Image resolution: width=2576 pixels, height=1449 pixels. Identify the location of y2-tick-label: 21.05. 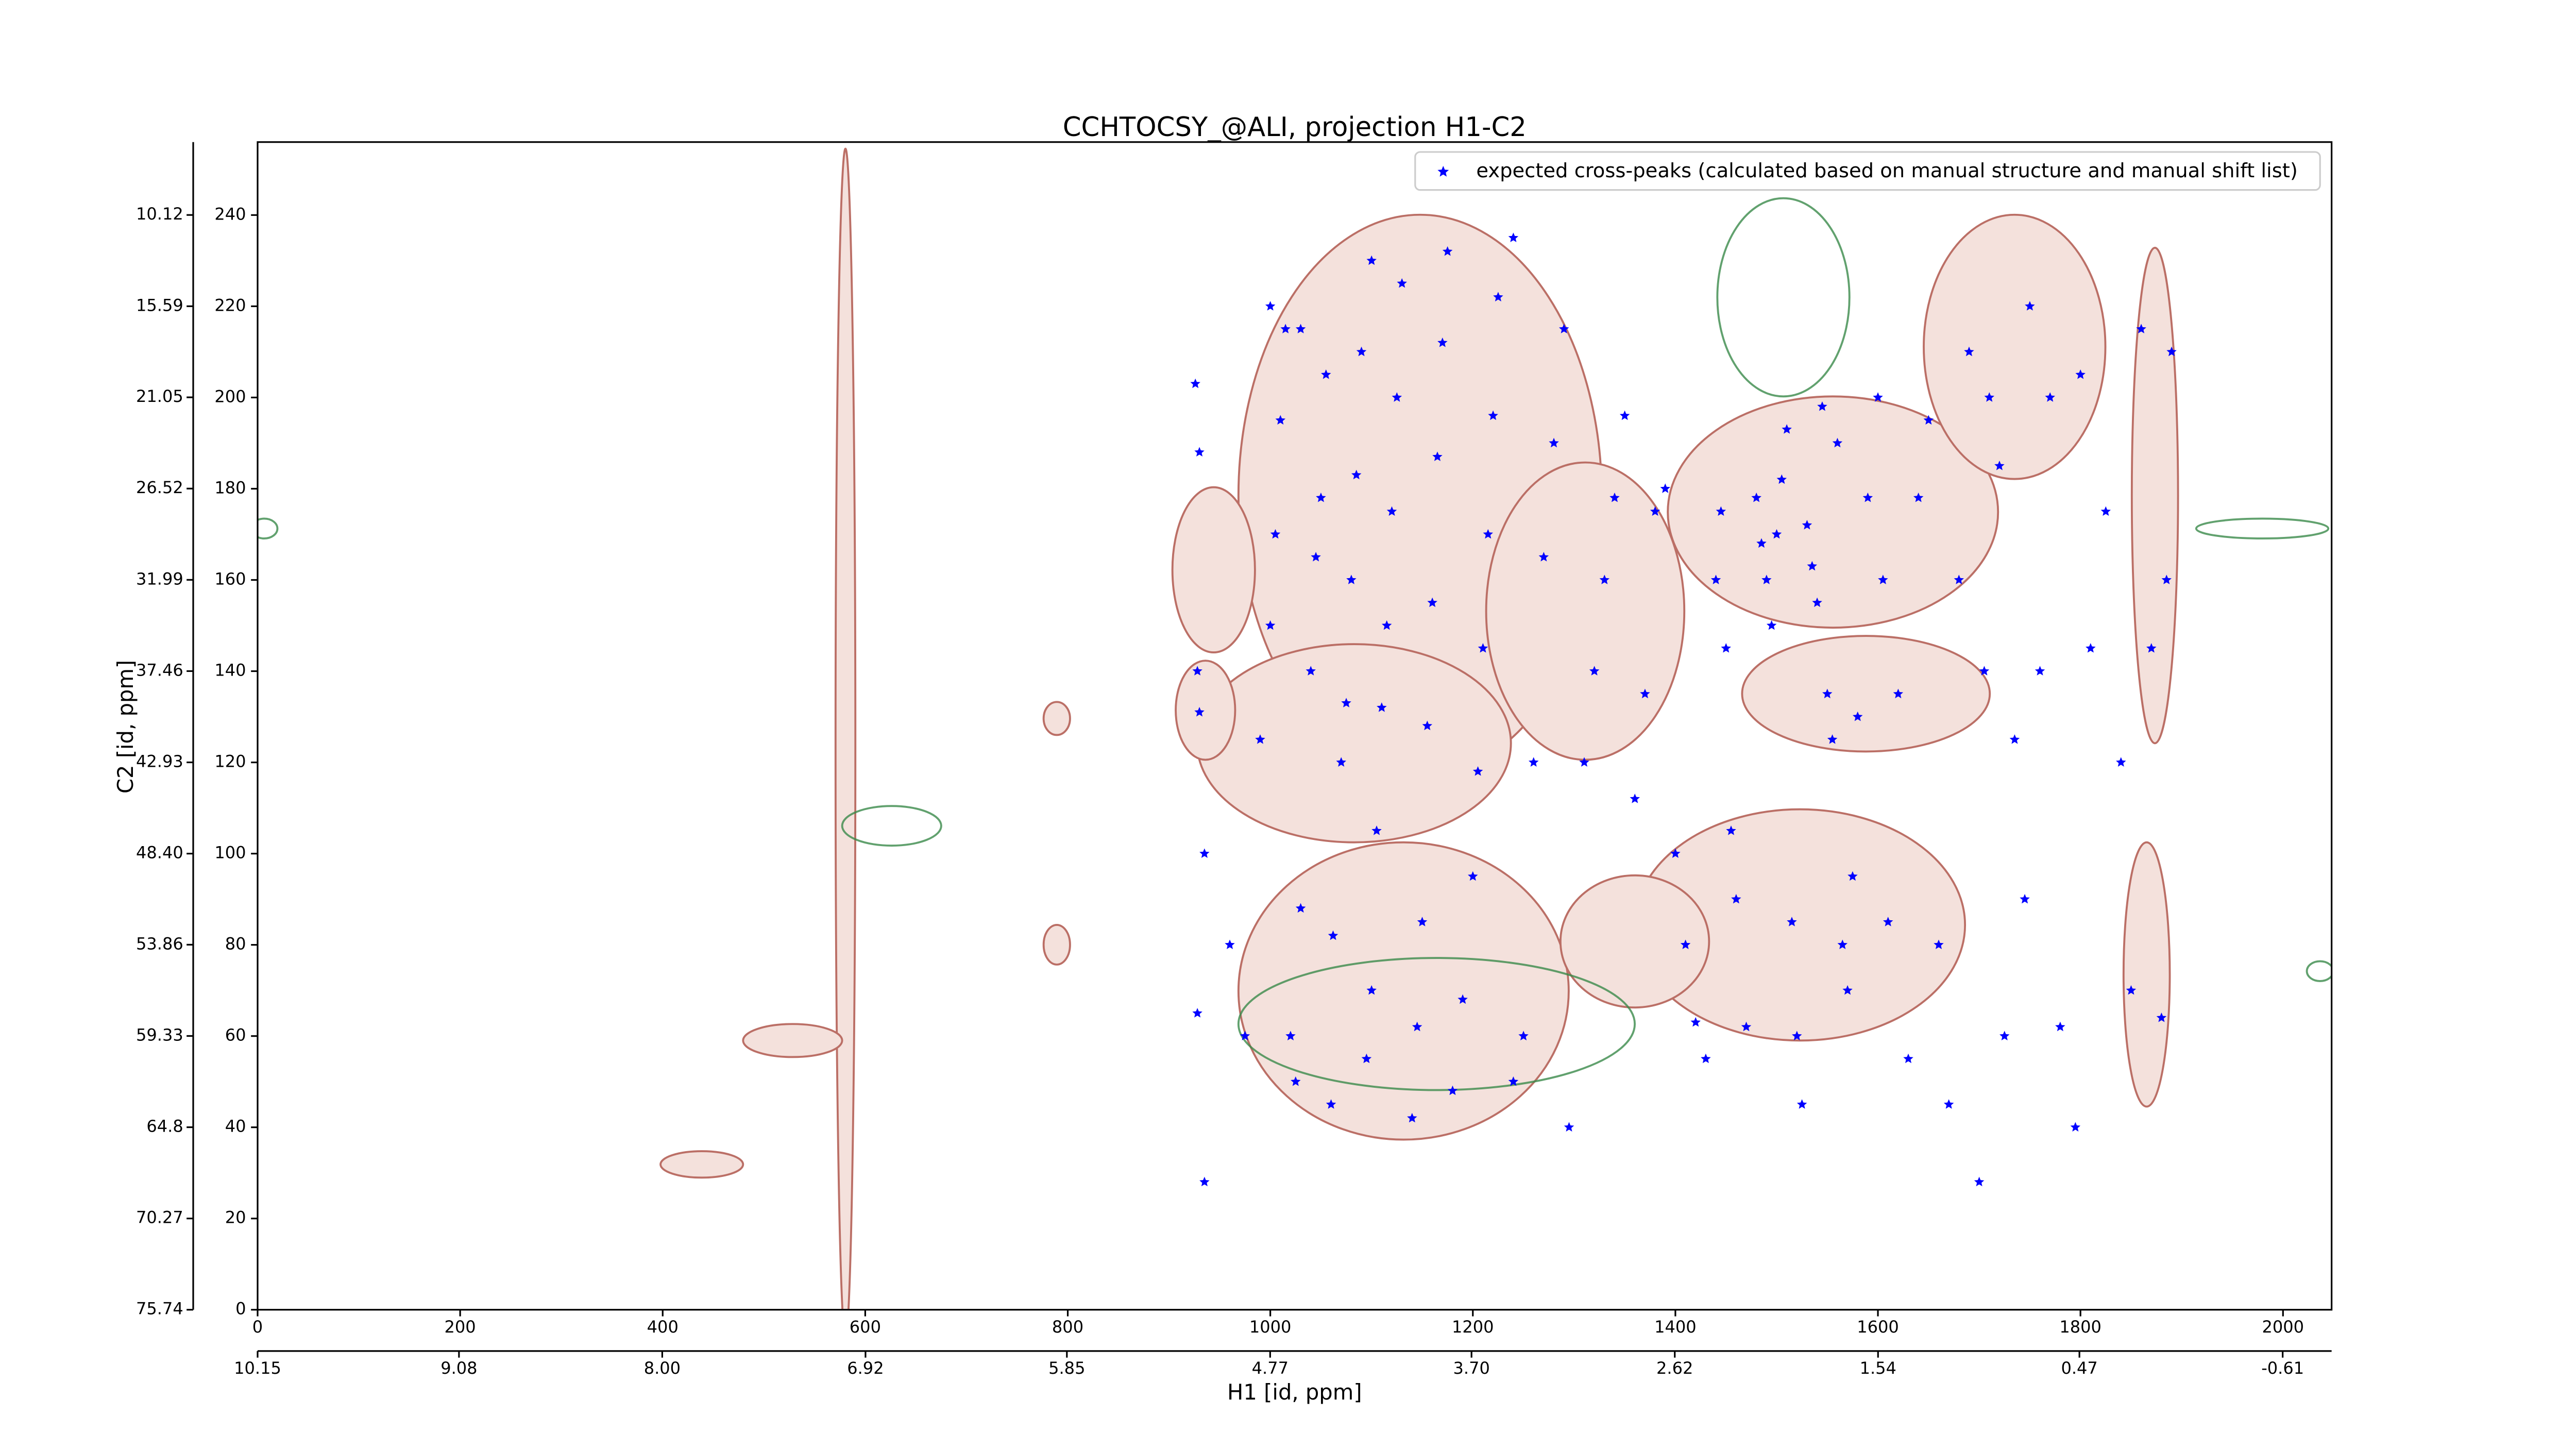
(159, 396).